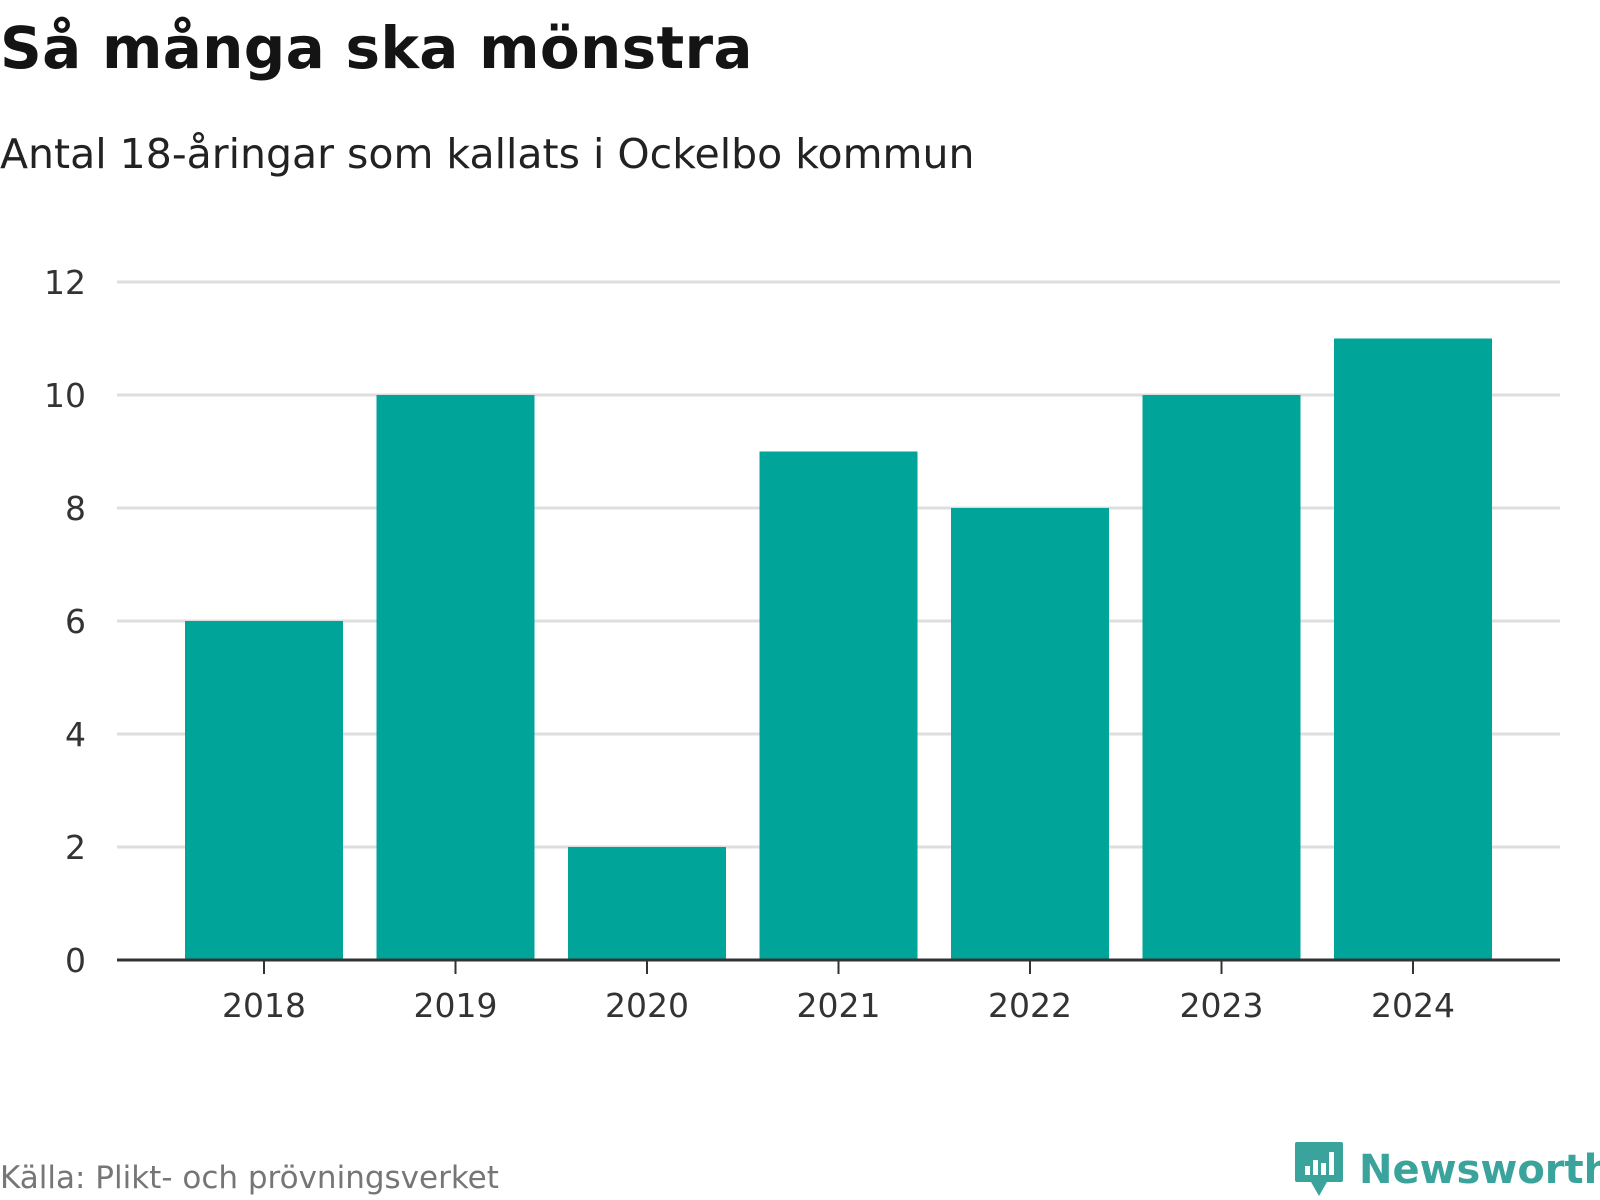  I want to click on y-tick-label: 10, so click(65, 395).